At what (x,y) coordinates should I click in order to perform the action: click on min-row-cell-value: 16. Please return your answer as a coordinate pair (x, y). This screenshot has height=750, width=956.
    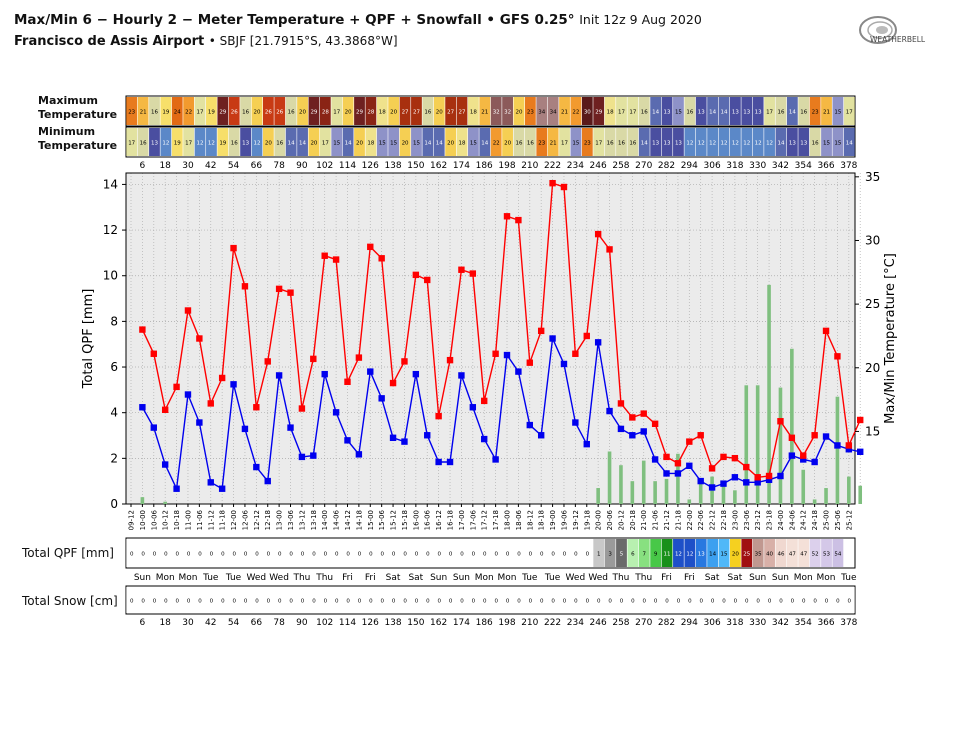
    Looking at the image, I should click on (518, 144).